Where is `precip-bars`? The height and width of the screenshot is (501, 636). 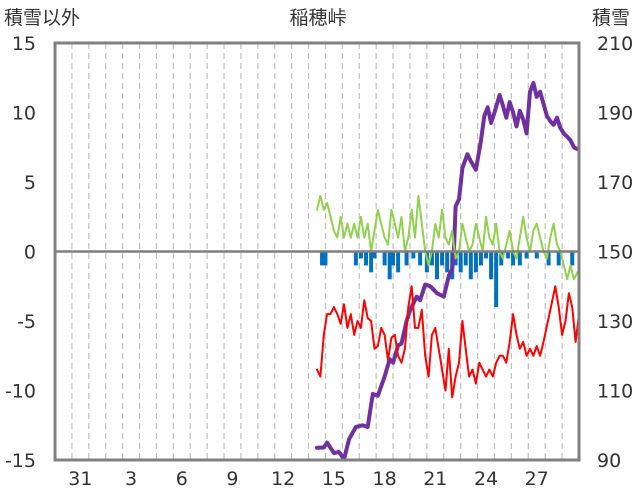 precip-bars is located at coordinates (447, 279).